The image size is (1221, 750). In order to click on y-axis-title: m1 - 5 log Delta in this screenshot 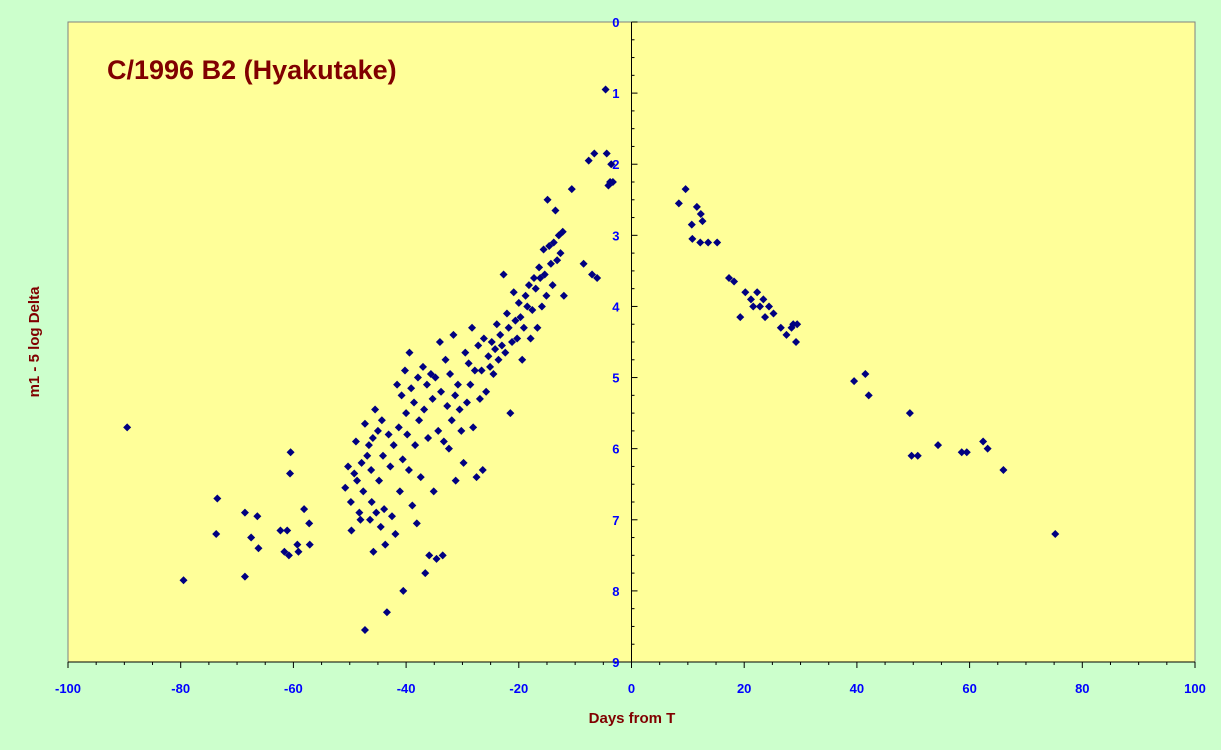, I will do `click(34, 342)`.